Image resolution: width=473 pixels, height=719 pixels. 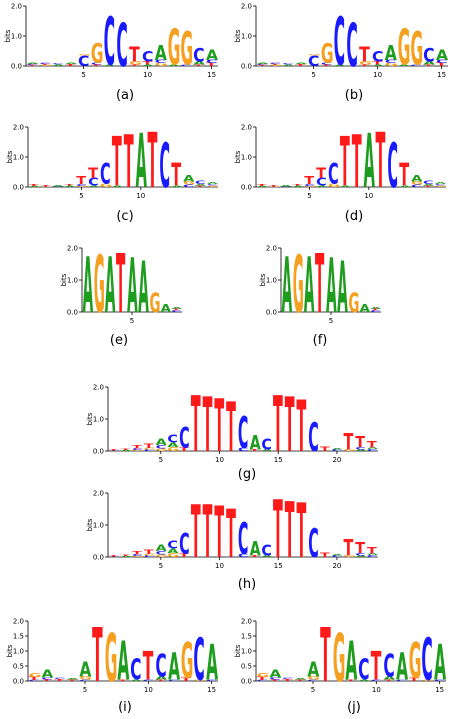 What do you see at coordinates (119, 340) in the screenshot?
I see `caption-e: (e)` at bounding box center [119, 340].